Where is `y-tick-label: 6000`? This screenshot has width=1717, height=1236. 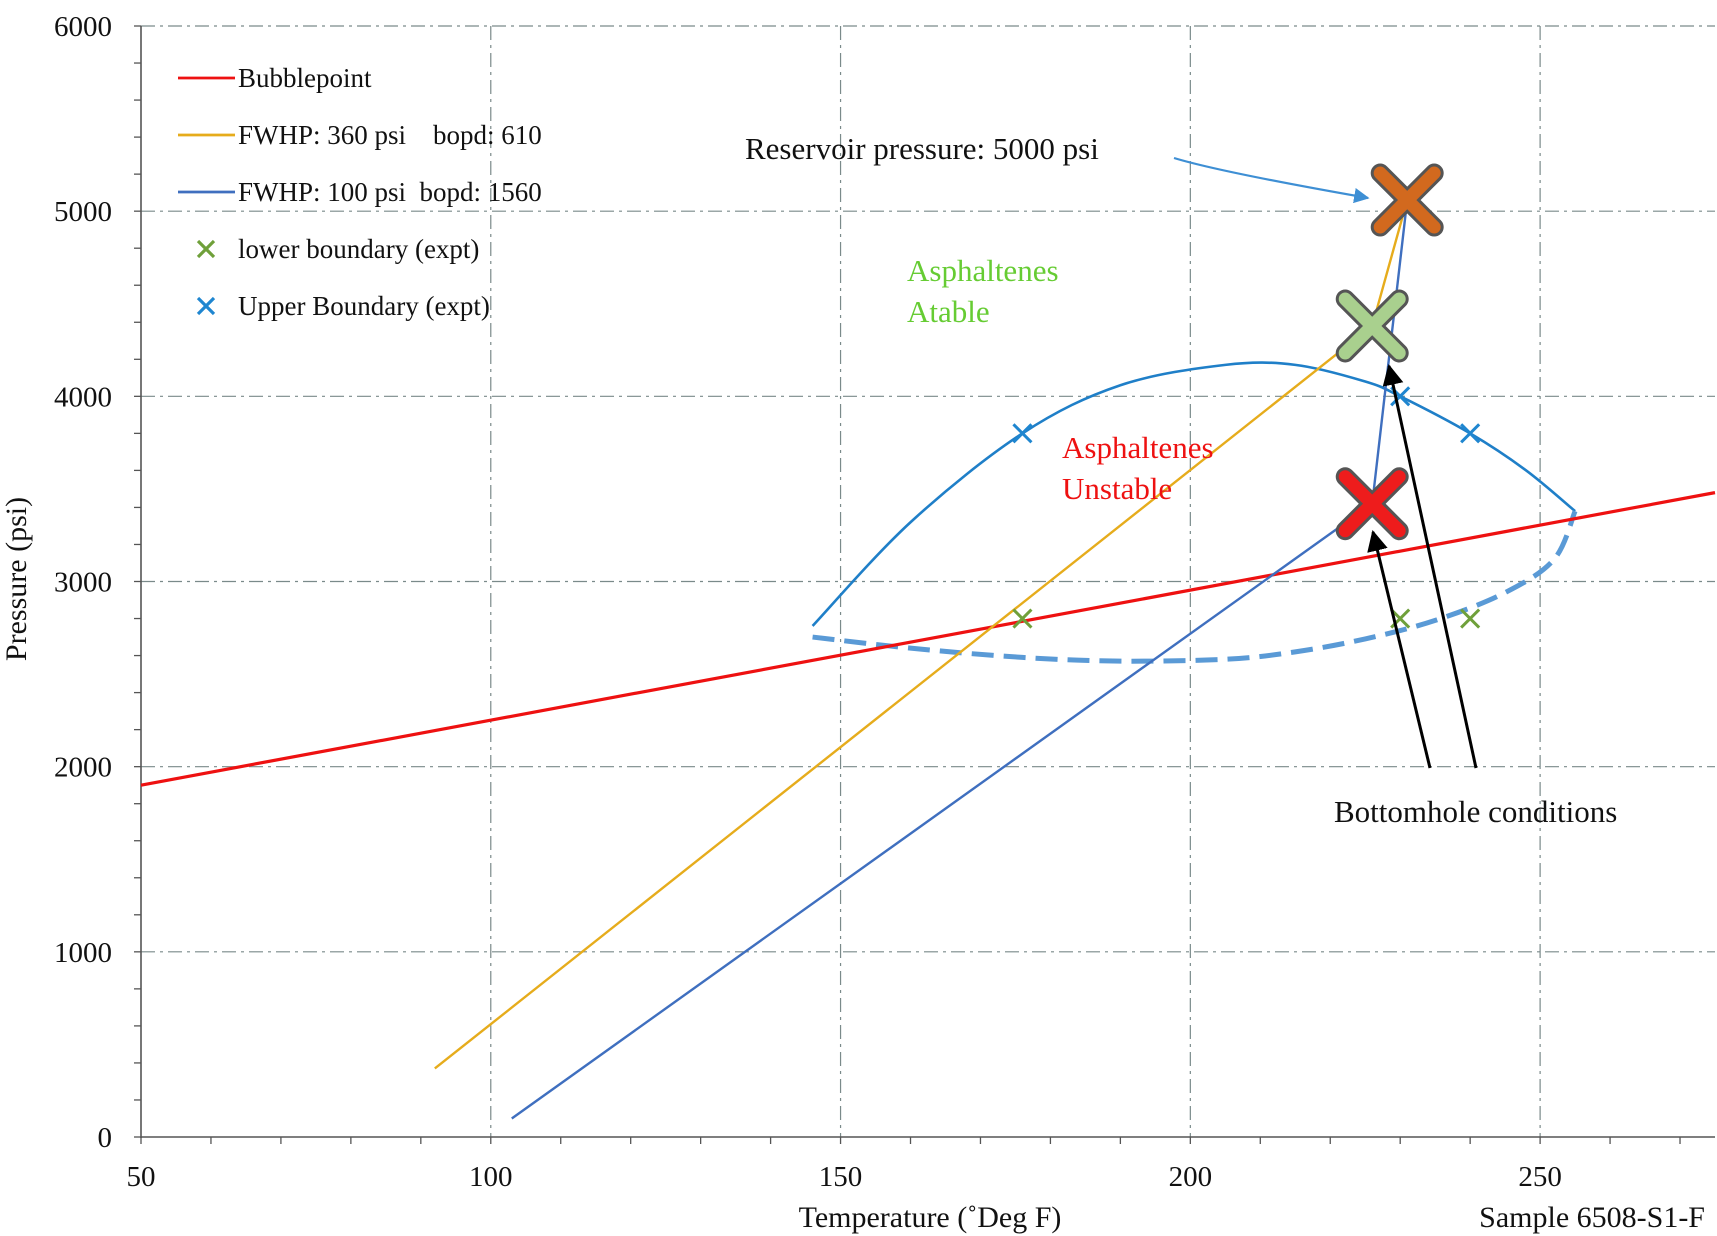 y-tick-label: 6000 is located at coordinates (83, 27).